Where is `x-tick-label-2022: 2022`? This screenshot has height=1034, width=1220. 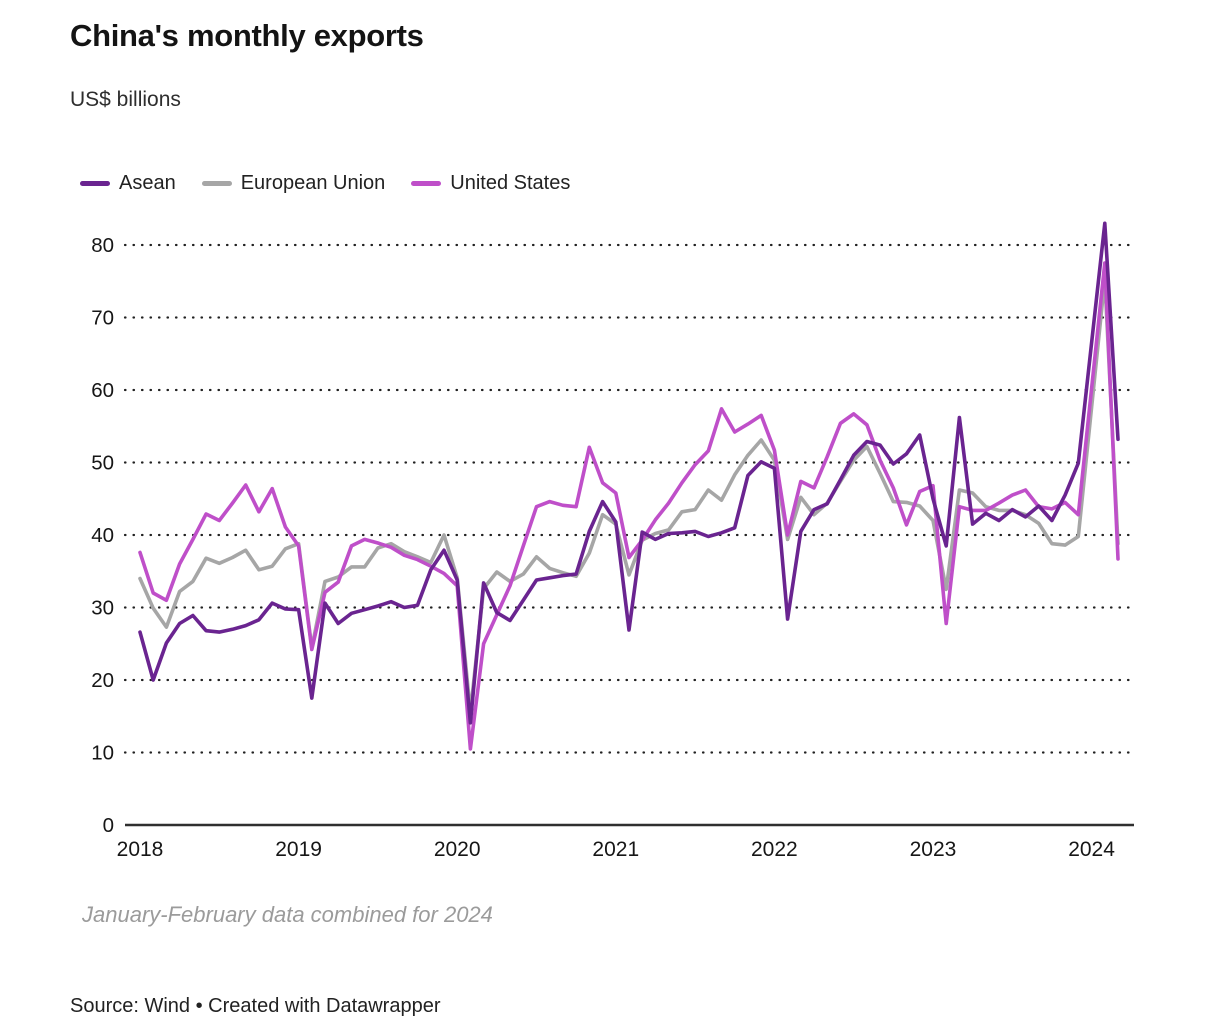 x-tick-label-2022: 2022 is located at coordinates (774, 849).